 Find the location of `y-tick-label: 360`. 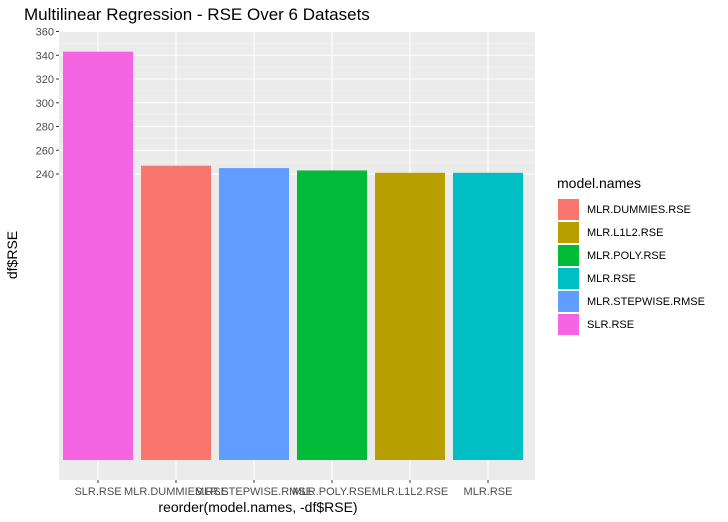

y-tick-label: 360 is located at coordinates (45, 33).